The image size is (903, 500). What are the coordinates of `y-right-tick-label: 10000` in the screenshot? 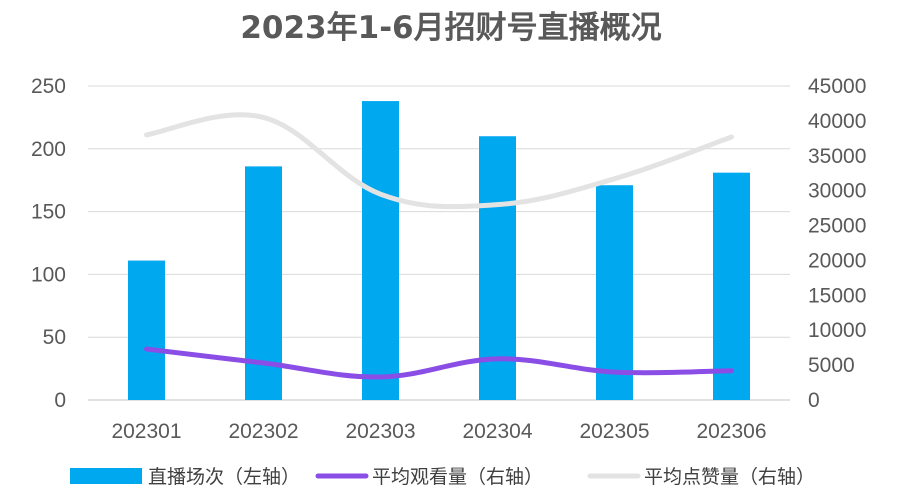 It's located at (837, 330).